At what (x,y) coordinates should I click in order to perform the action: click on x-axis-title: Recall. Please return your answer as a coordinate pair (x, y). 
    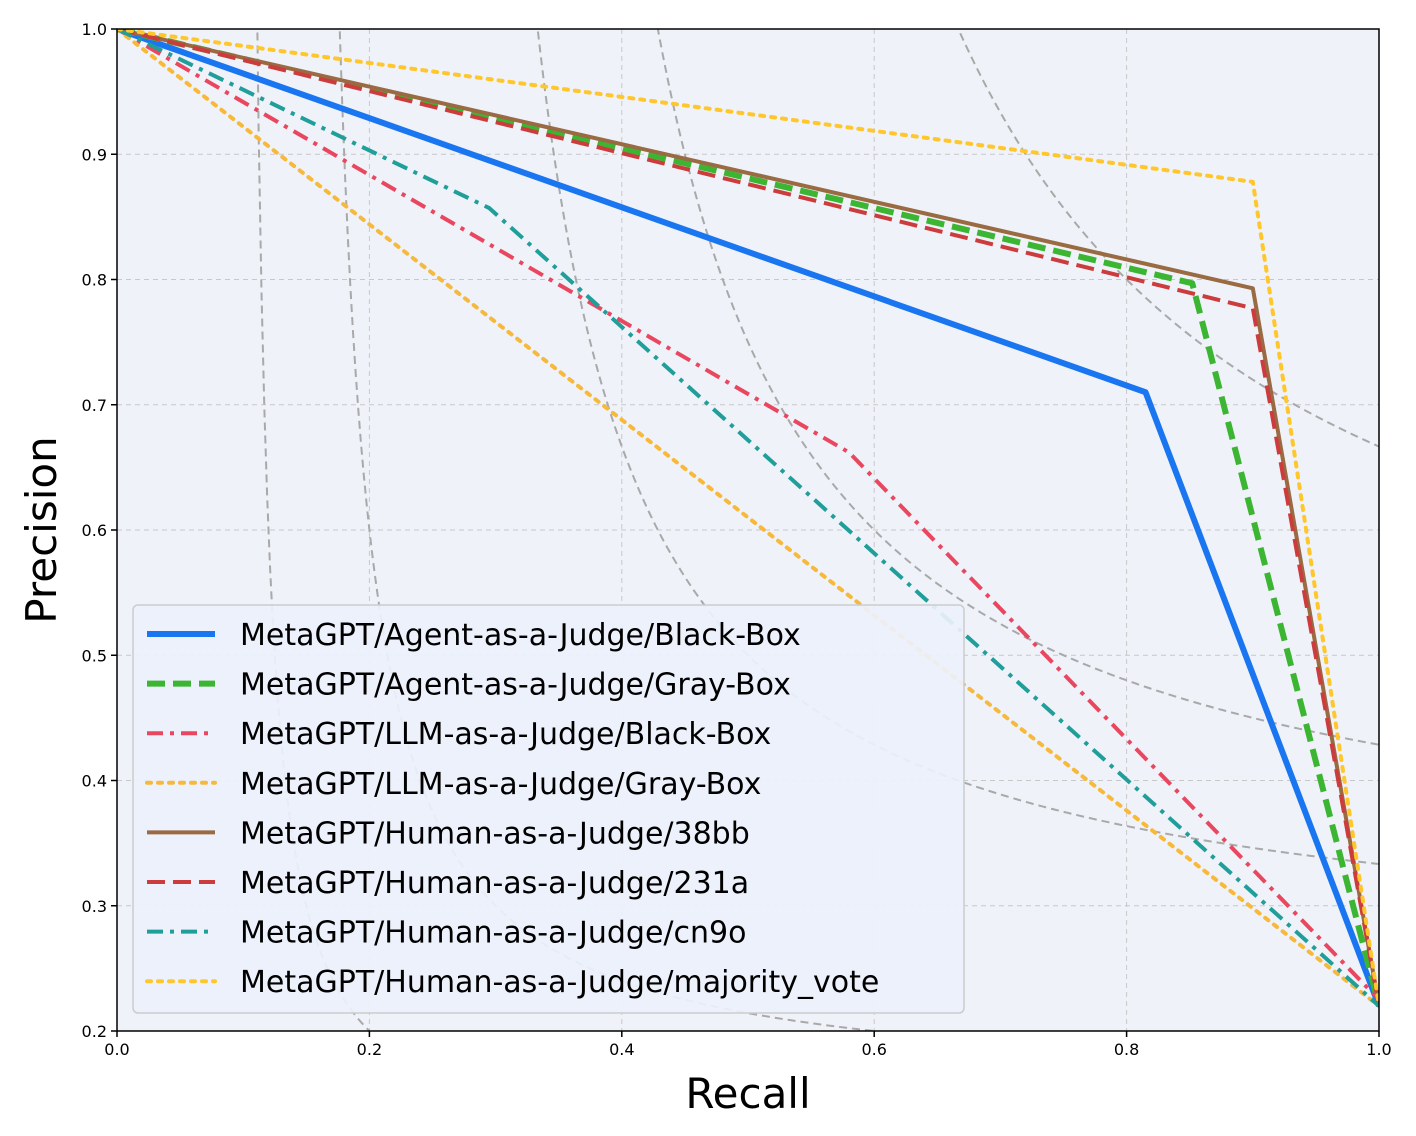
    Looking at the image, I should click on (747, 1093).